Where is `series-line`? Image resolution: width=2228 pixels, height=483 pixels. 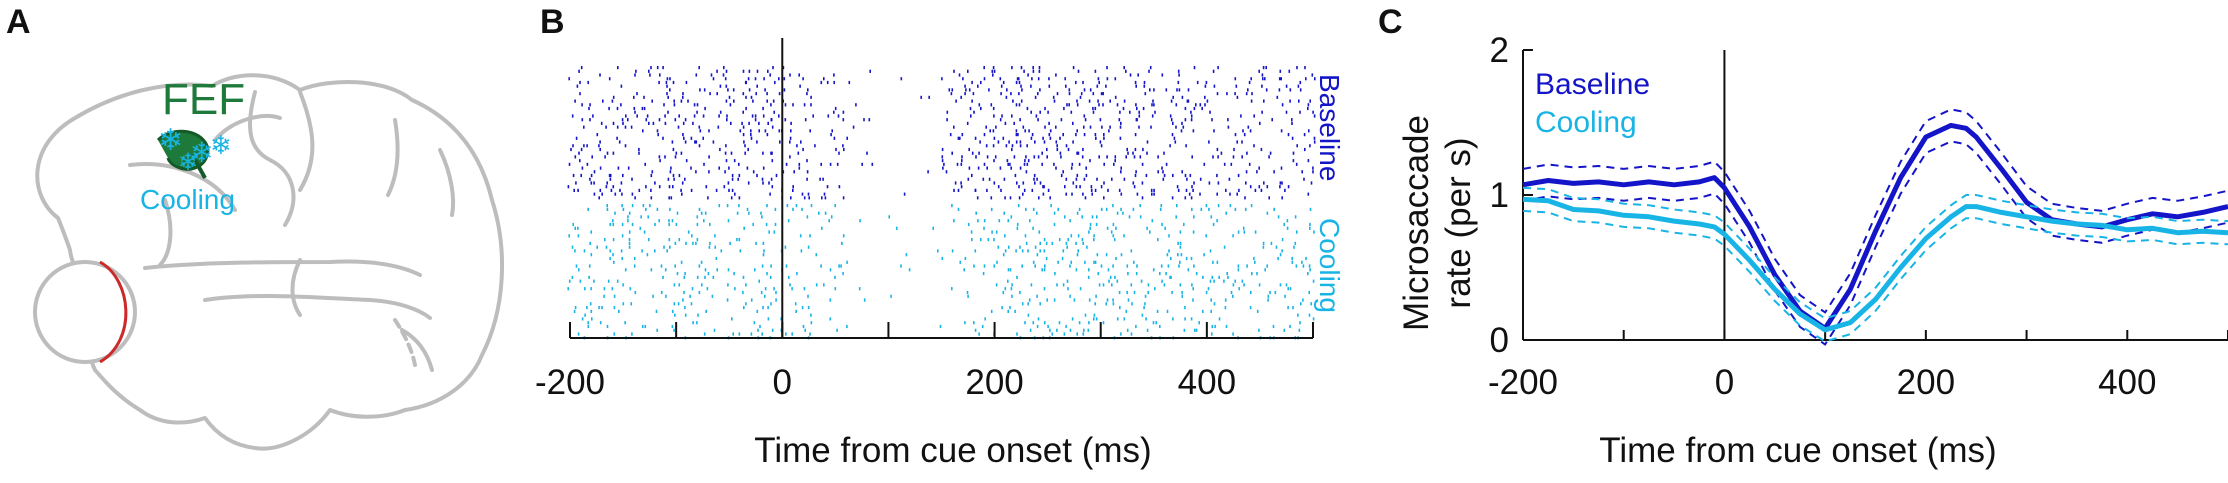
series-line is located at coordinates (1875, 264).